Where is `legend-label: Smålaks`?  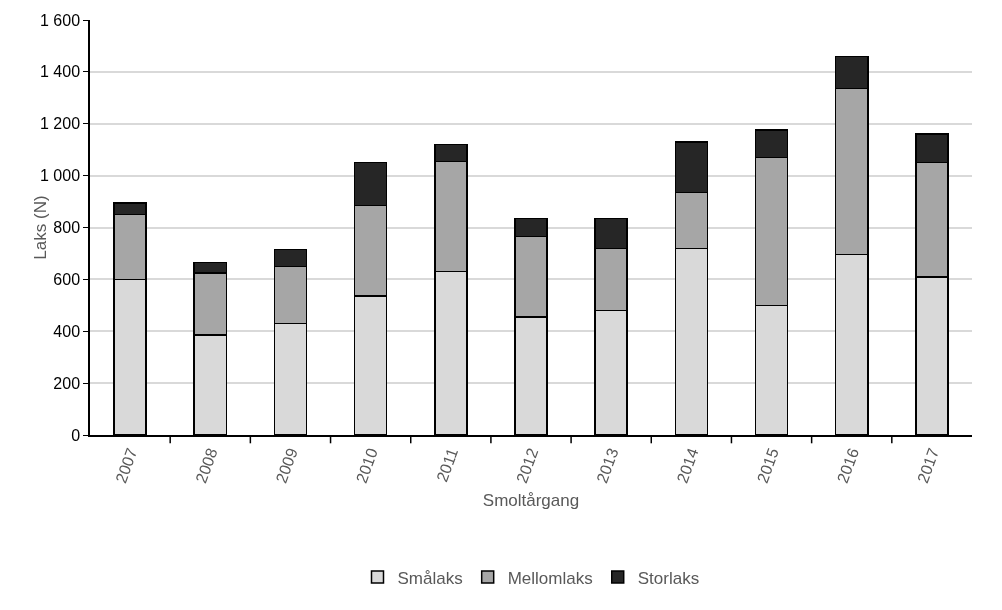 legend-label: Smålaks is located at coordinates (430, 578).